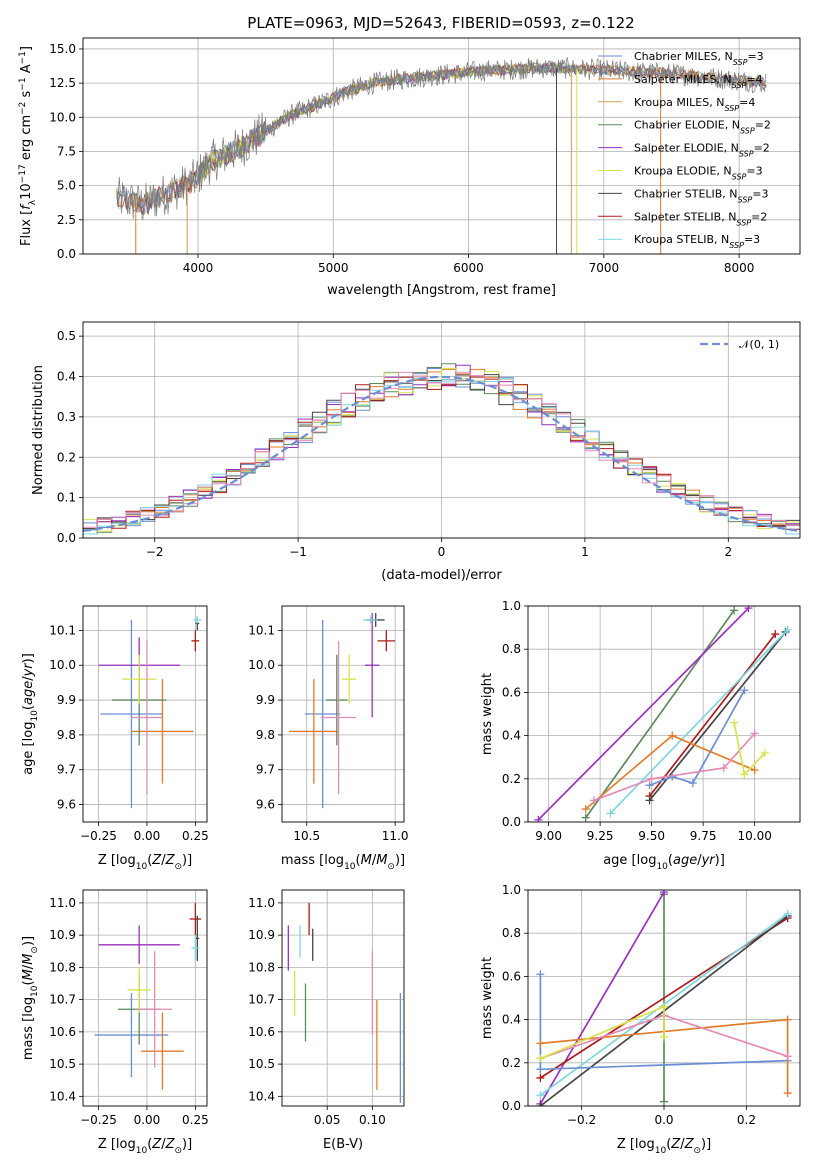 Image resolution: width=819 pixels, height=1170 pixels. I want to click on y-tick-label: 2.5, so click(66, 220).